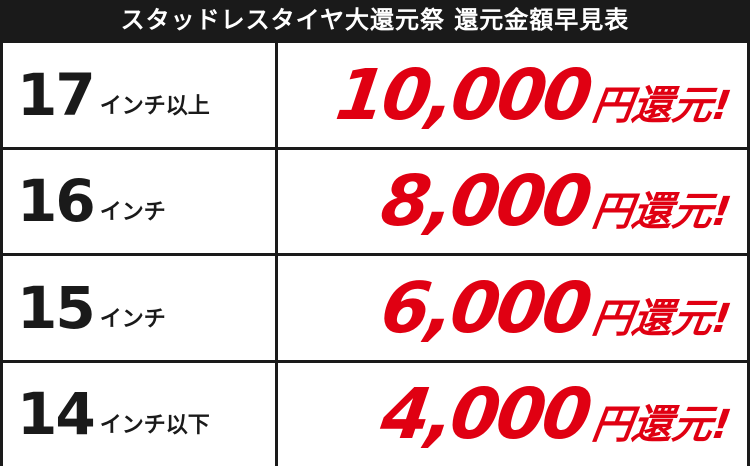  Describe the element at coordinates (56, 414) in the screenshot. I see `inch-number: 14` at that location.